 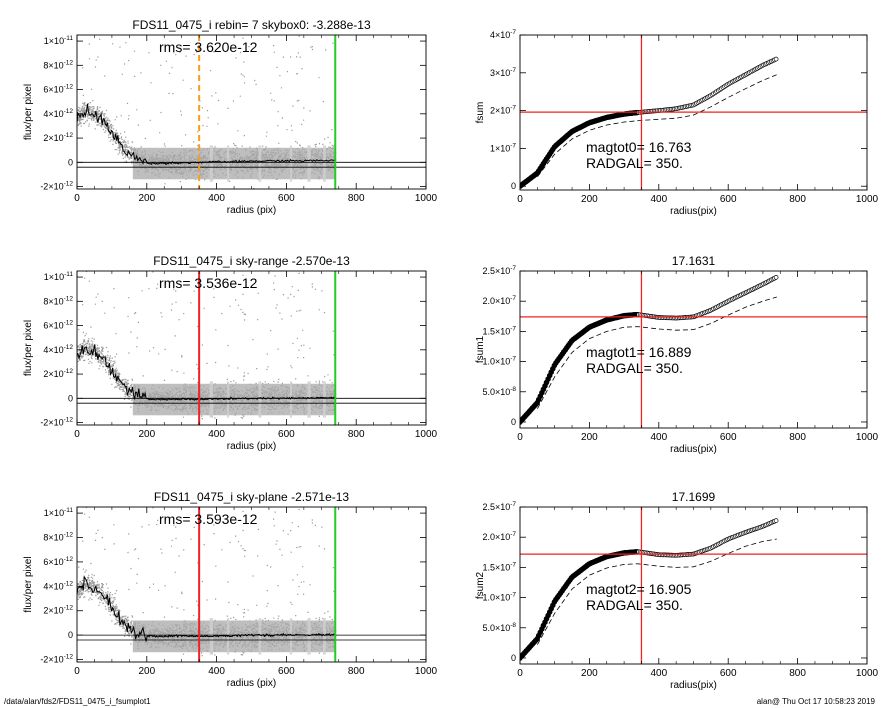 What do you see at coordinates (694, 497) in the screenshot?
I see `panel-title: 17.1699` at bounding box center [694, 497].